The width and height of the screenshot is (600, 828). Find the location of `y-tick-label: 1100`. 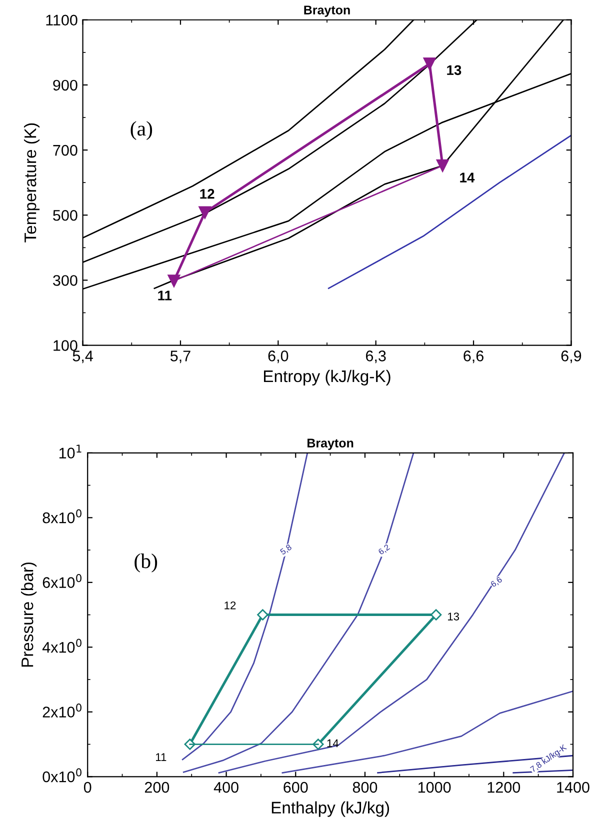

y-tick-label: 1100 is located at coordinates (62, 20).